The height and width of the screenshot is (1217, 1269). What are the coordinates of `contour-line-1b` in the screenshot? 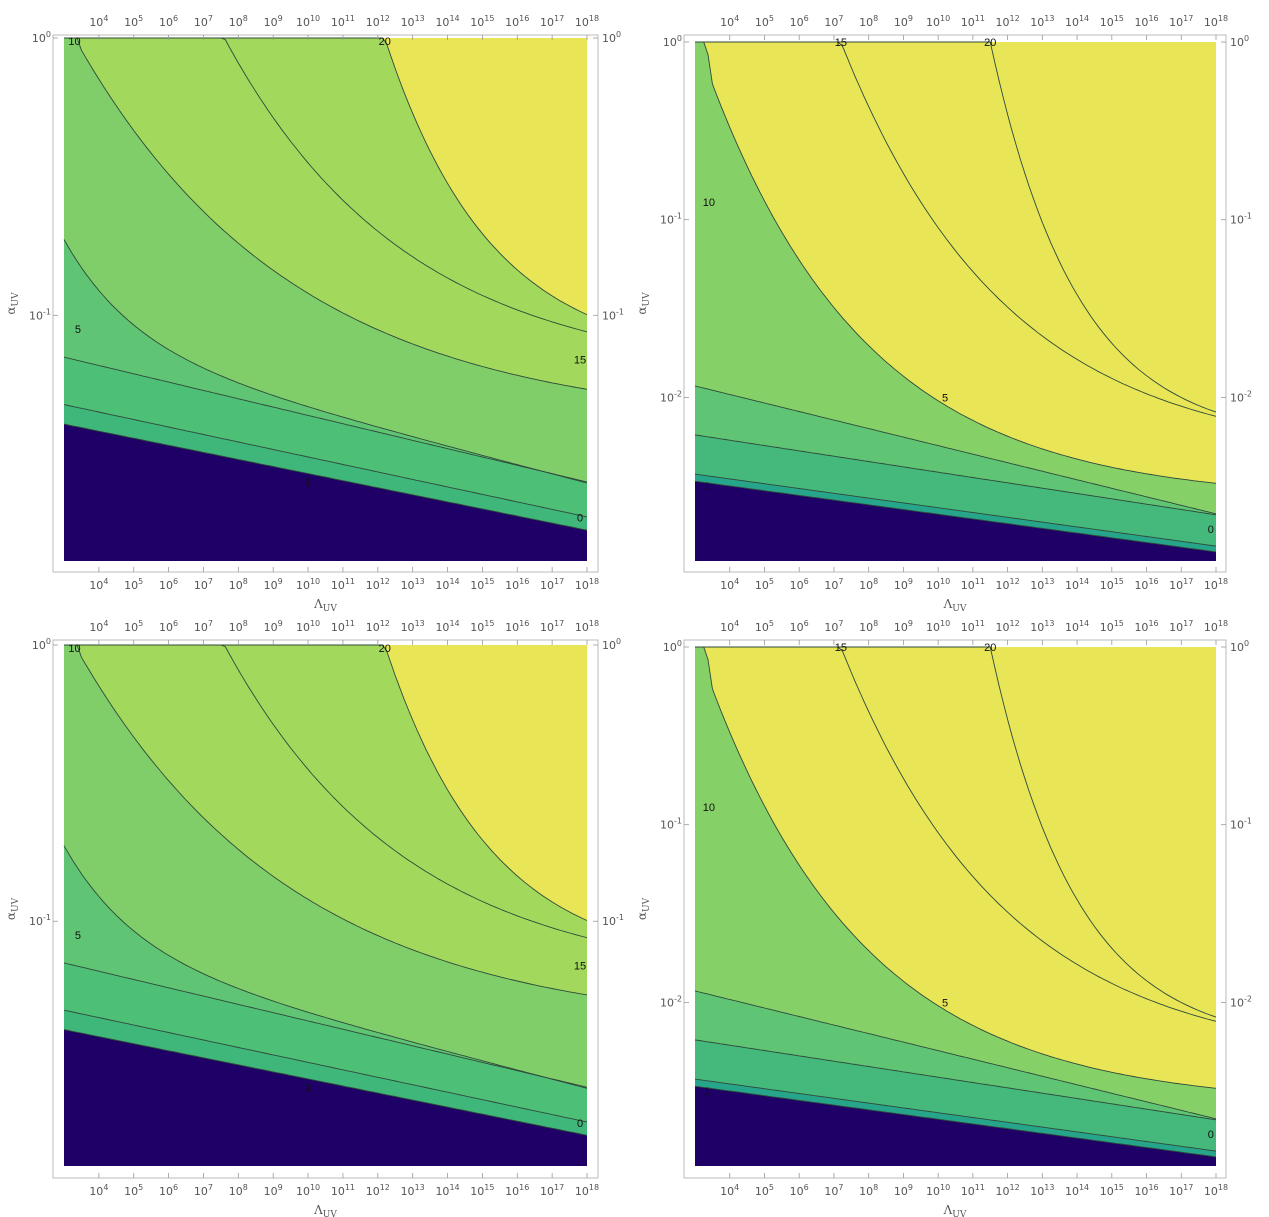 It's located at (325, 1025).